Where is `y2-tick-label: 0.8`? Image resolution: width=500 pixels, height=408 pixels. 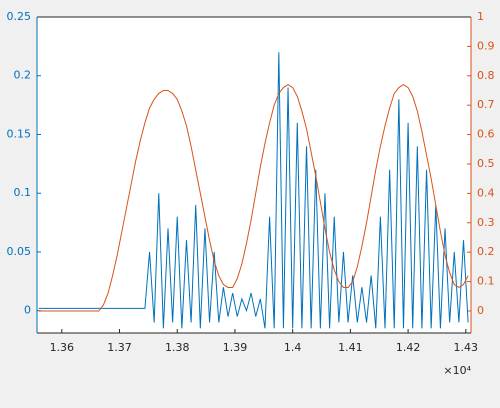
y2-tick-label: 0.8 is located at coordinates (486, 75).